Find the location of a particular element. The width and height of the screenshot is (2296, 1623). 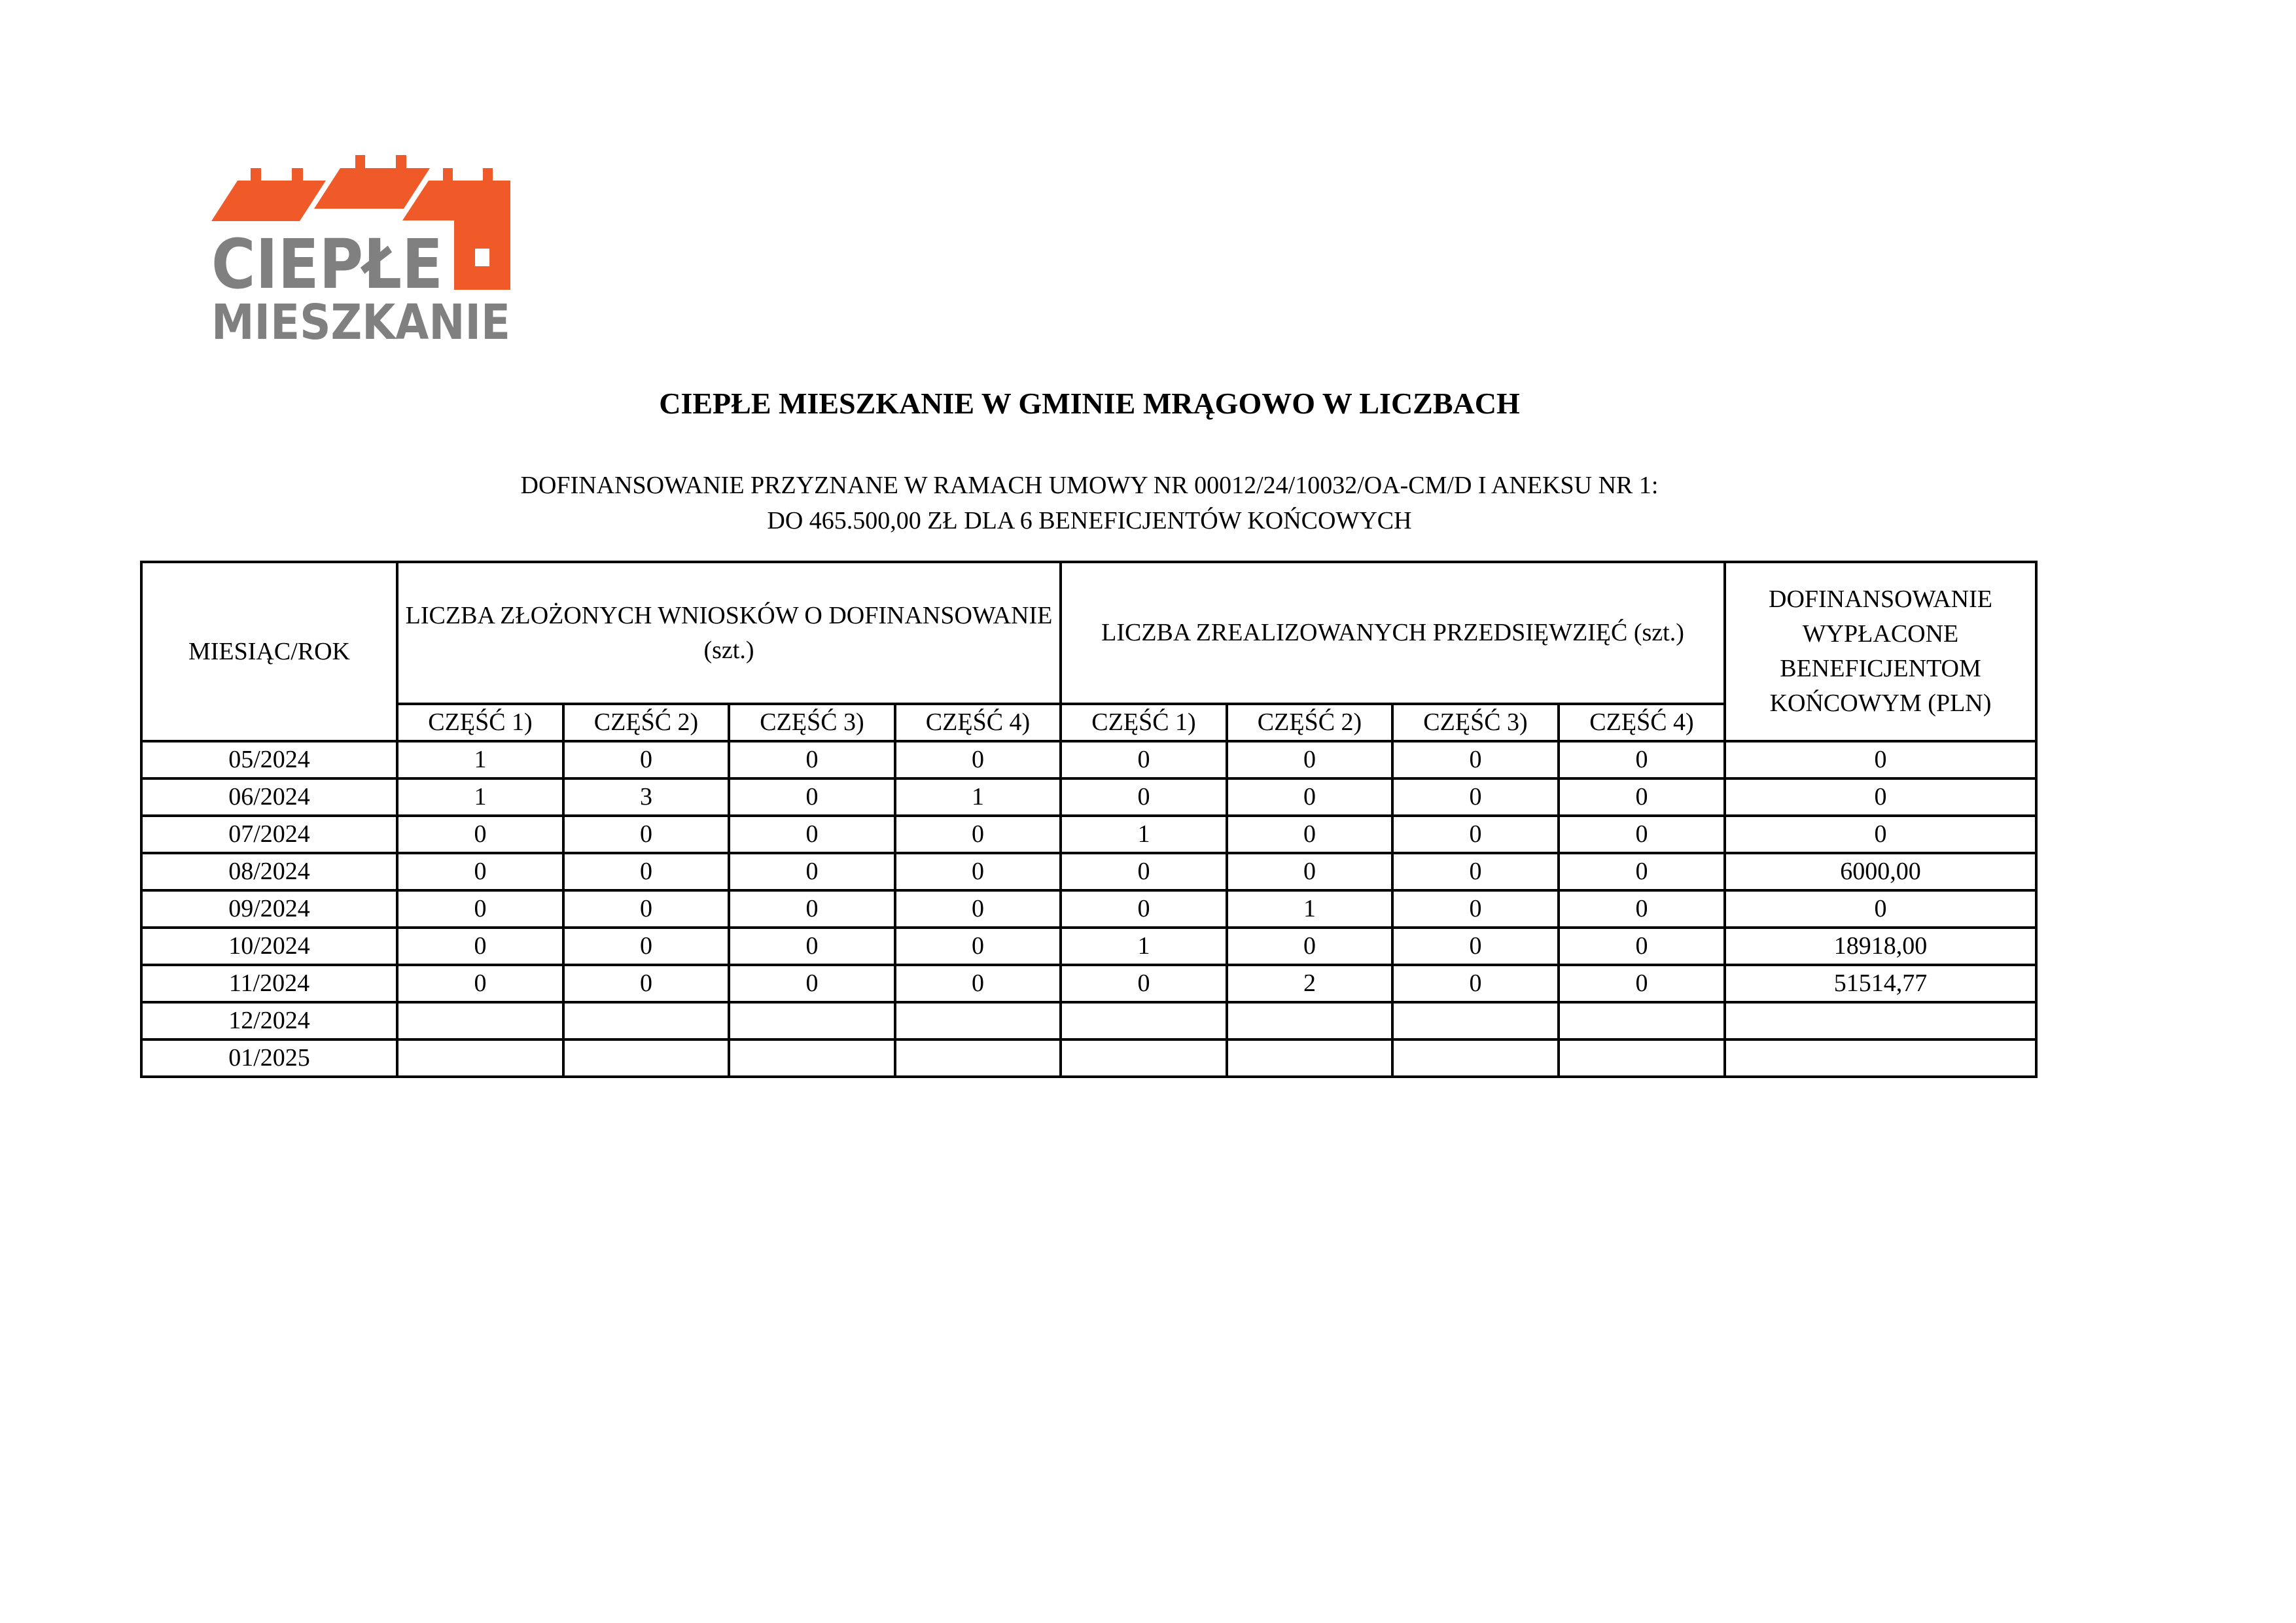

table-row: 01/2025 is located at coordinates (1089, 1058).